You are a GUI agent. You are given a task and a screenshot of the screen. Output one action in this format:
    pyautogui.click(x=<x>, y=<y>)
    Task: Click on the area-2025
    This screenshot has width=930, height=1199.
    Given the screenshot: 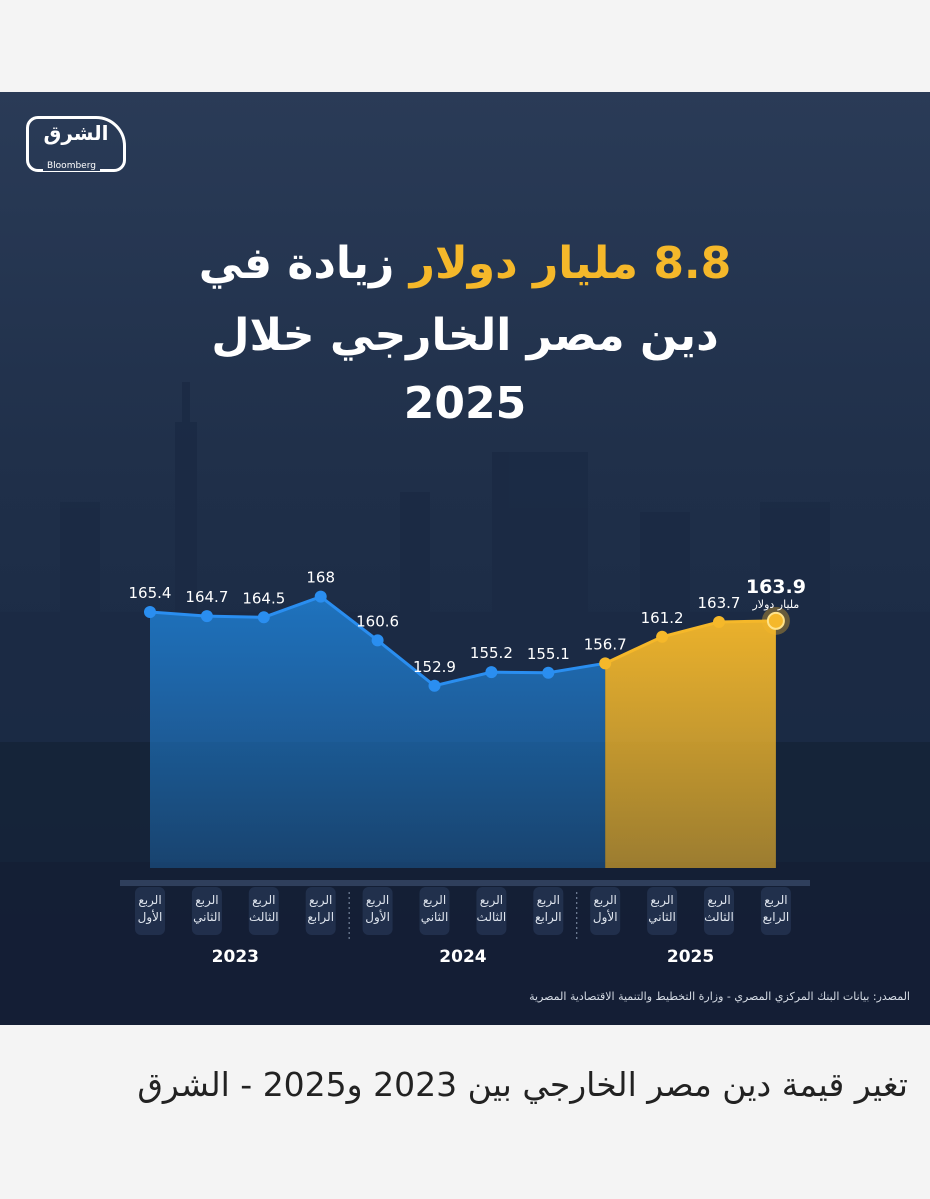 What is the action you would take?
    pyautogui.click(x=690, y=744)
    